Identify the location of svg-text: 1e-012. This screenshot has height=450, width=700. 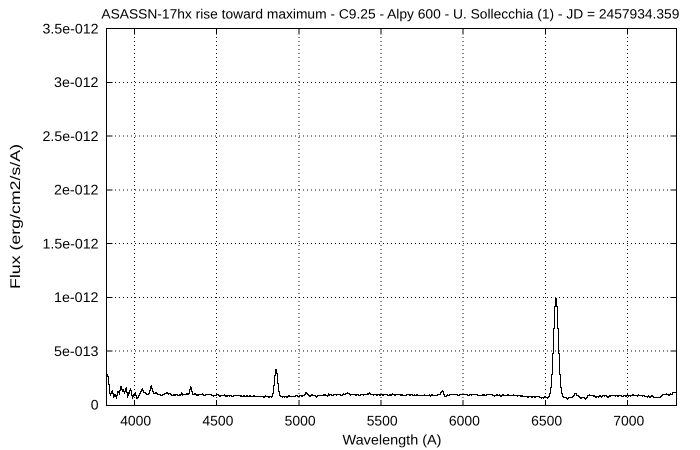
(76, 297).